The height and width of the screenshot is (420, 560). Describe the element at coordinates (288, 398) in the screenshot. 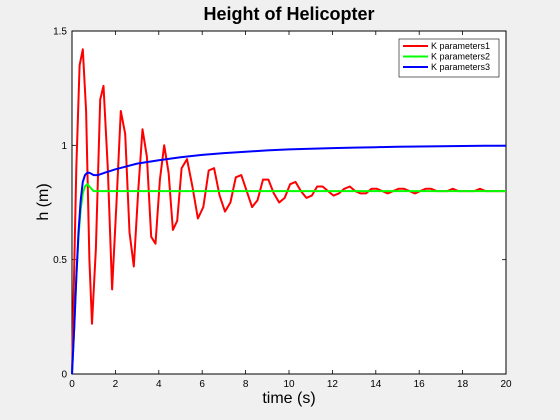

I see `x-axis-label: time (s)` at that location.